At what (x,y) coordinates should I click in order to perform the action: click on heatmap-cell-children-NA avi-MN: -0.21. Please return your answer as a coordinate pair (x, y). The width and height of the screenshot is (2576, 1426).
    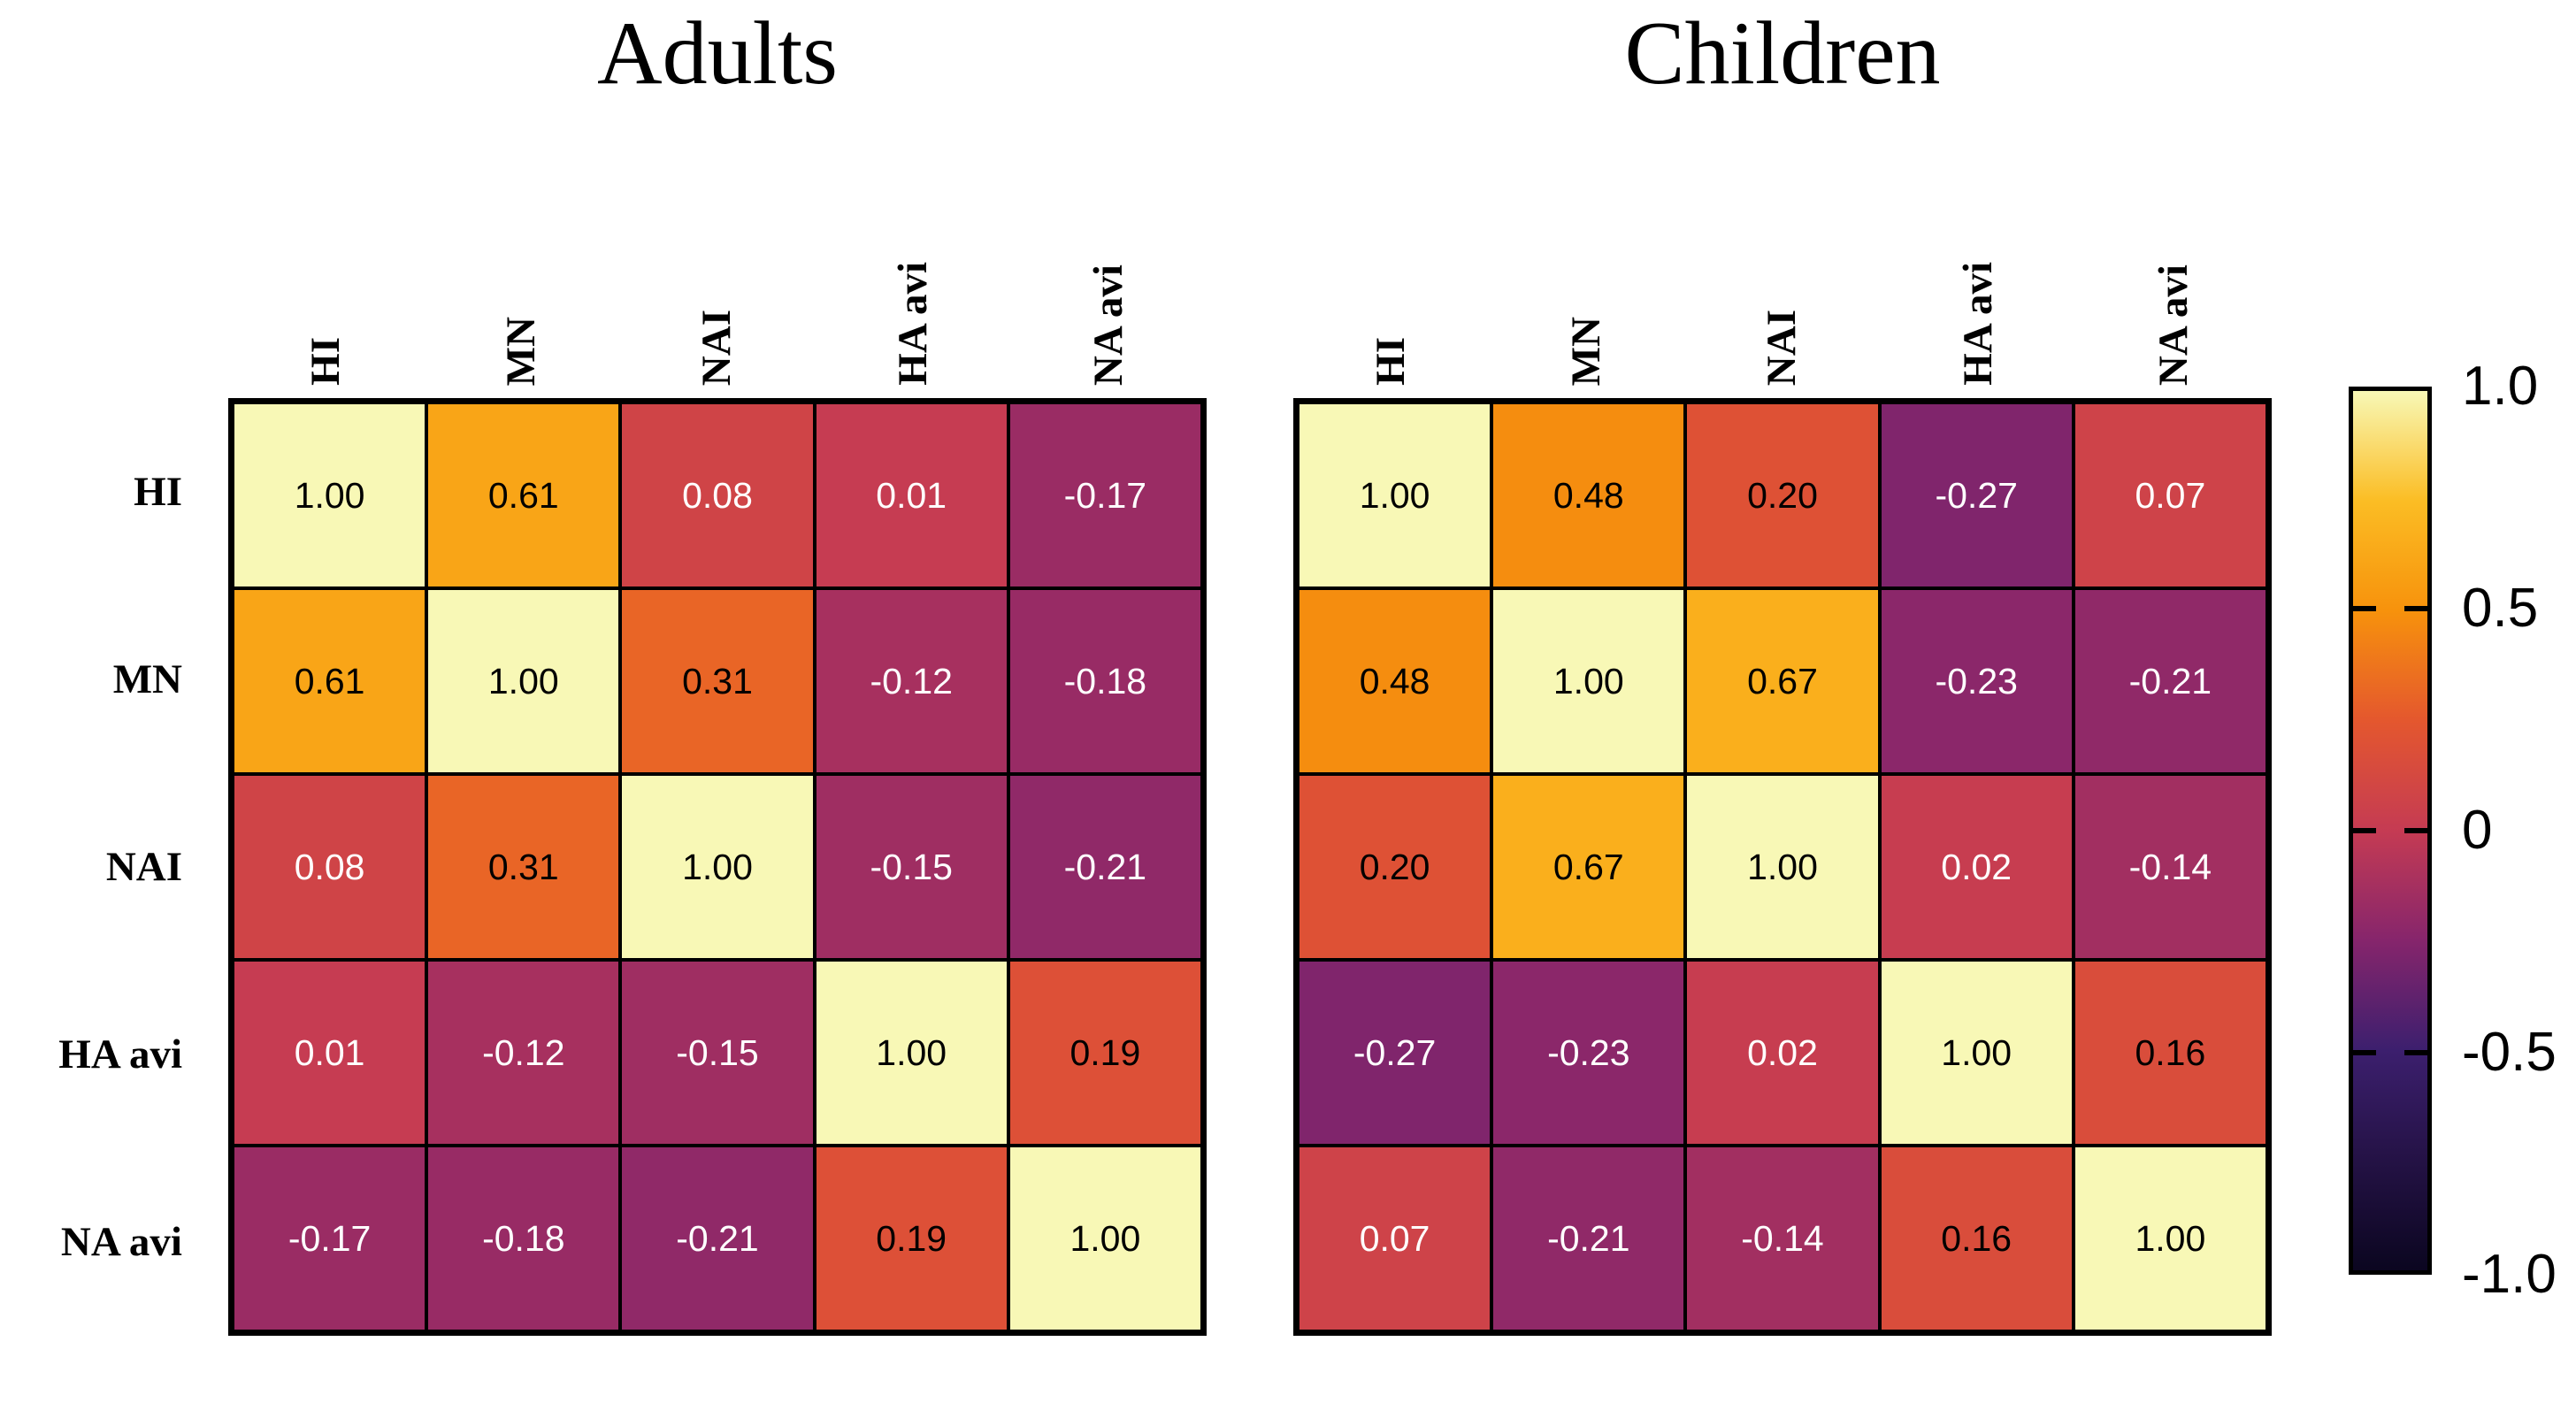
    Looking at the image, I should click on (1588, 1238).